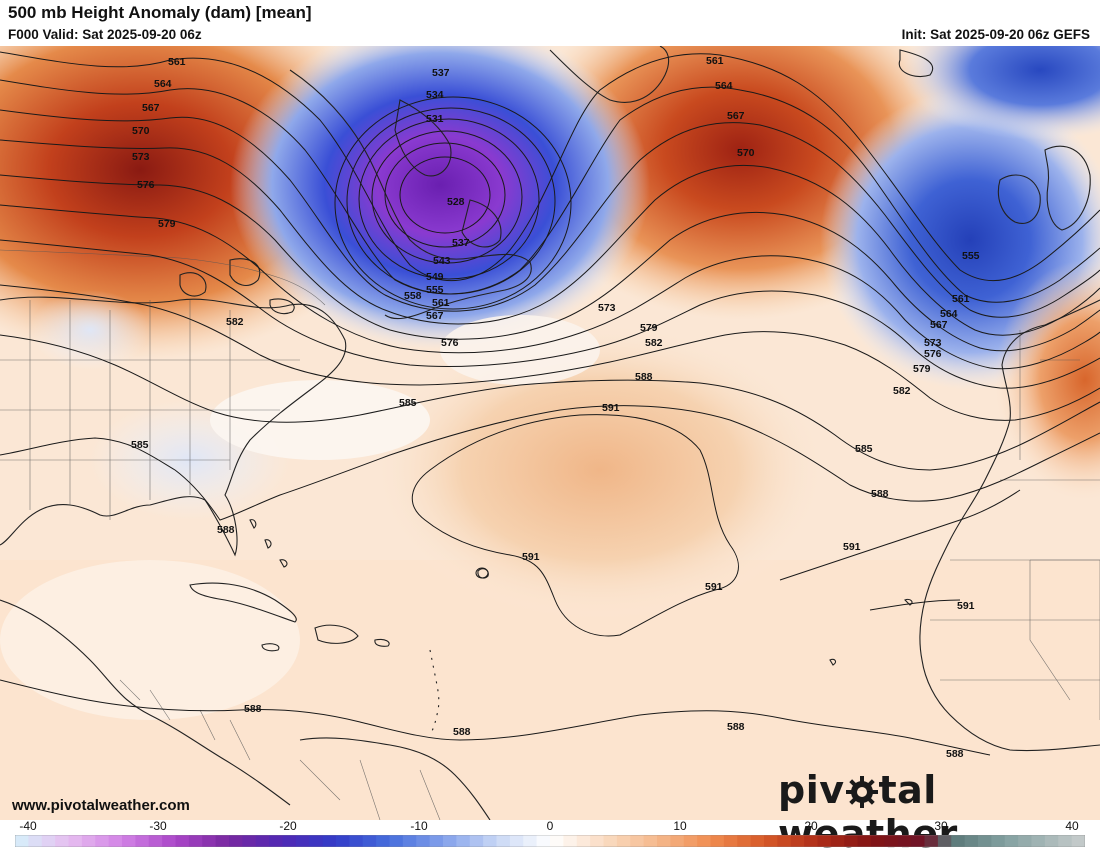 The height and width of the screenshot is (856, 1100). I want to click on chart-title: 500 mb Height Anomaly (dam) [mean], so click(160, 12).